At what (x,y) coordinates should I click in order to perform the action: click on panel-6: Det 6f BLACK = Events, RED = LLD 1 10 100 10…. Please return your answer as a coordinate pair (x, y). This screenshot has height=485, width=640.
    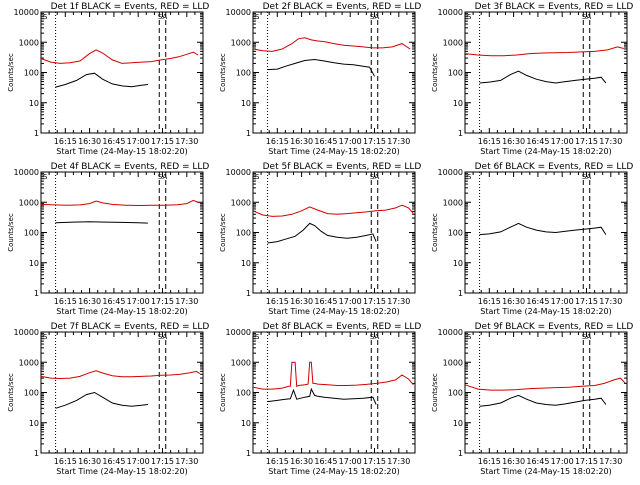
    Looking at the image, I should click on (532, 239).